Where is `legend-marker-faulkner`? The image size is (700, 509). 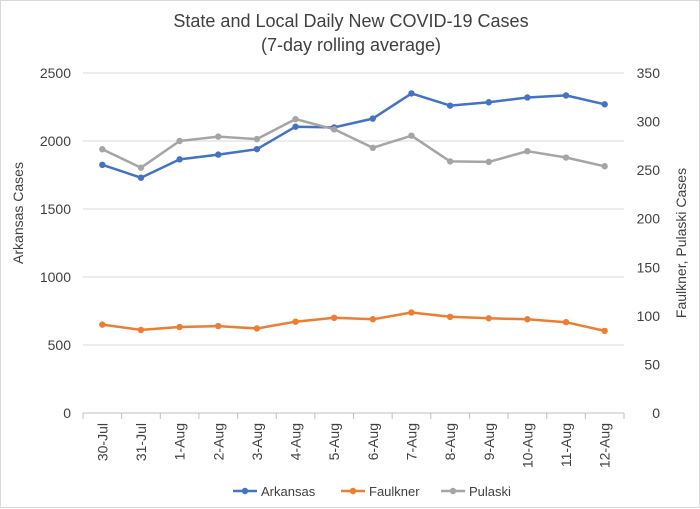 legend-marker-faulkner is located at coordinates (353, 491).